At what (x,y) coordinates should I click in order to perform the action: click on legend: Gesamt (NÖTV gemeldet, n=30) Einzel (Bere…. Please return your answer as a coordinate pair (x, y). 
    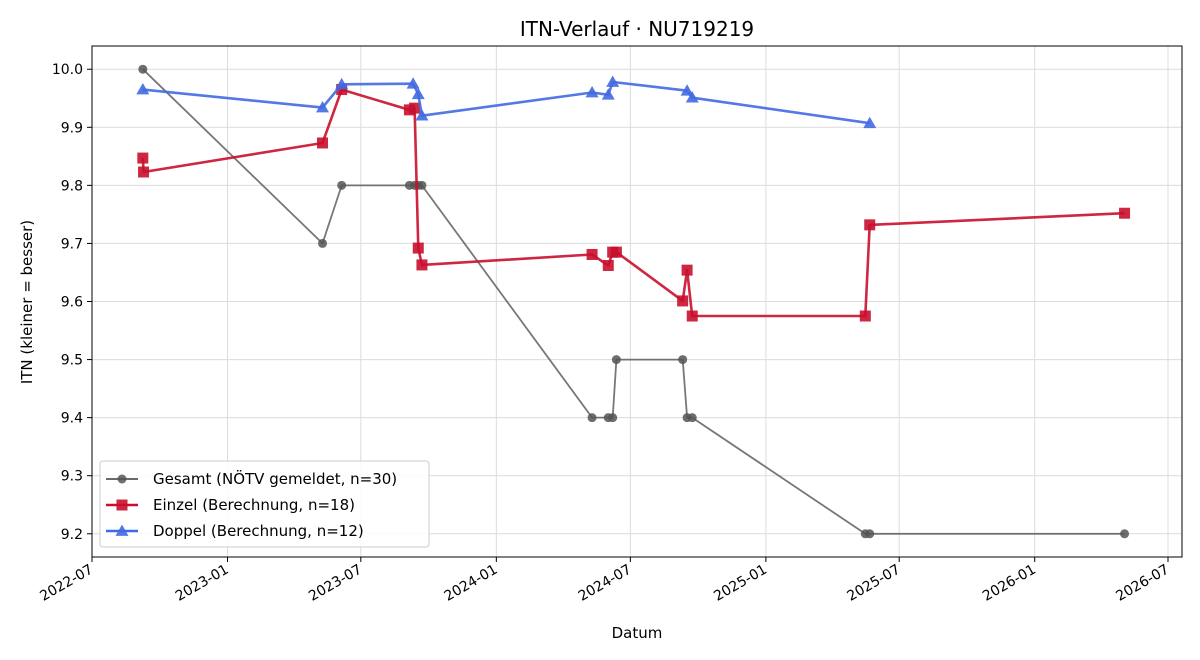
    Looking at the image, I should click on (264, 504).